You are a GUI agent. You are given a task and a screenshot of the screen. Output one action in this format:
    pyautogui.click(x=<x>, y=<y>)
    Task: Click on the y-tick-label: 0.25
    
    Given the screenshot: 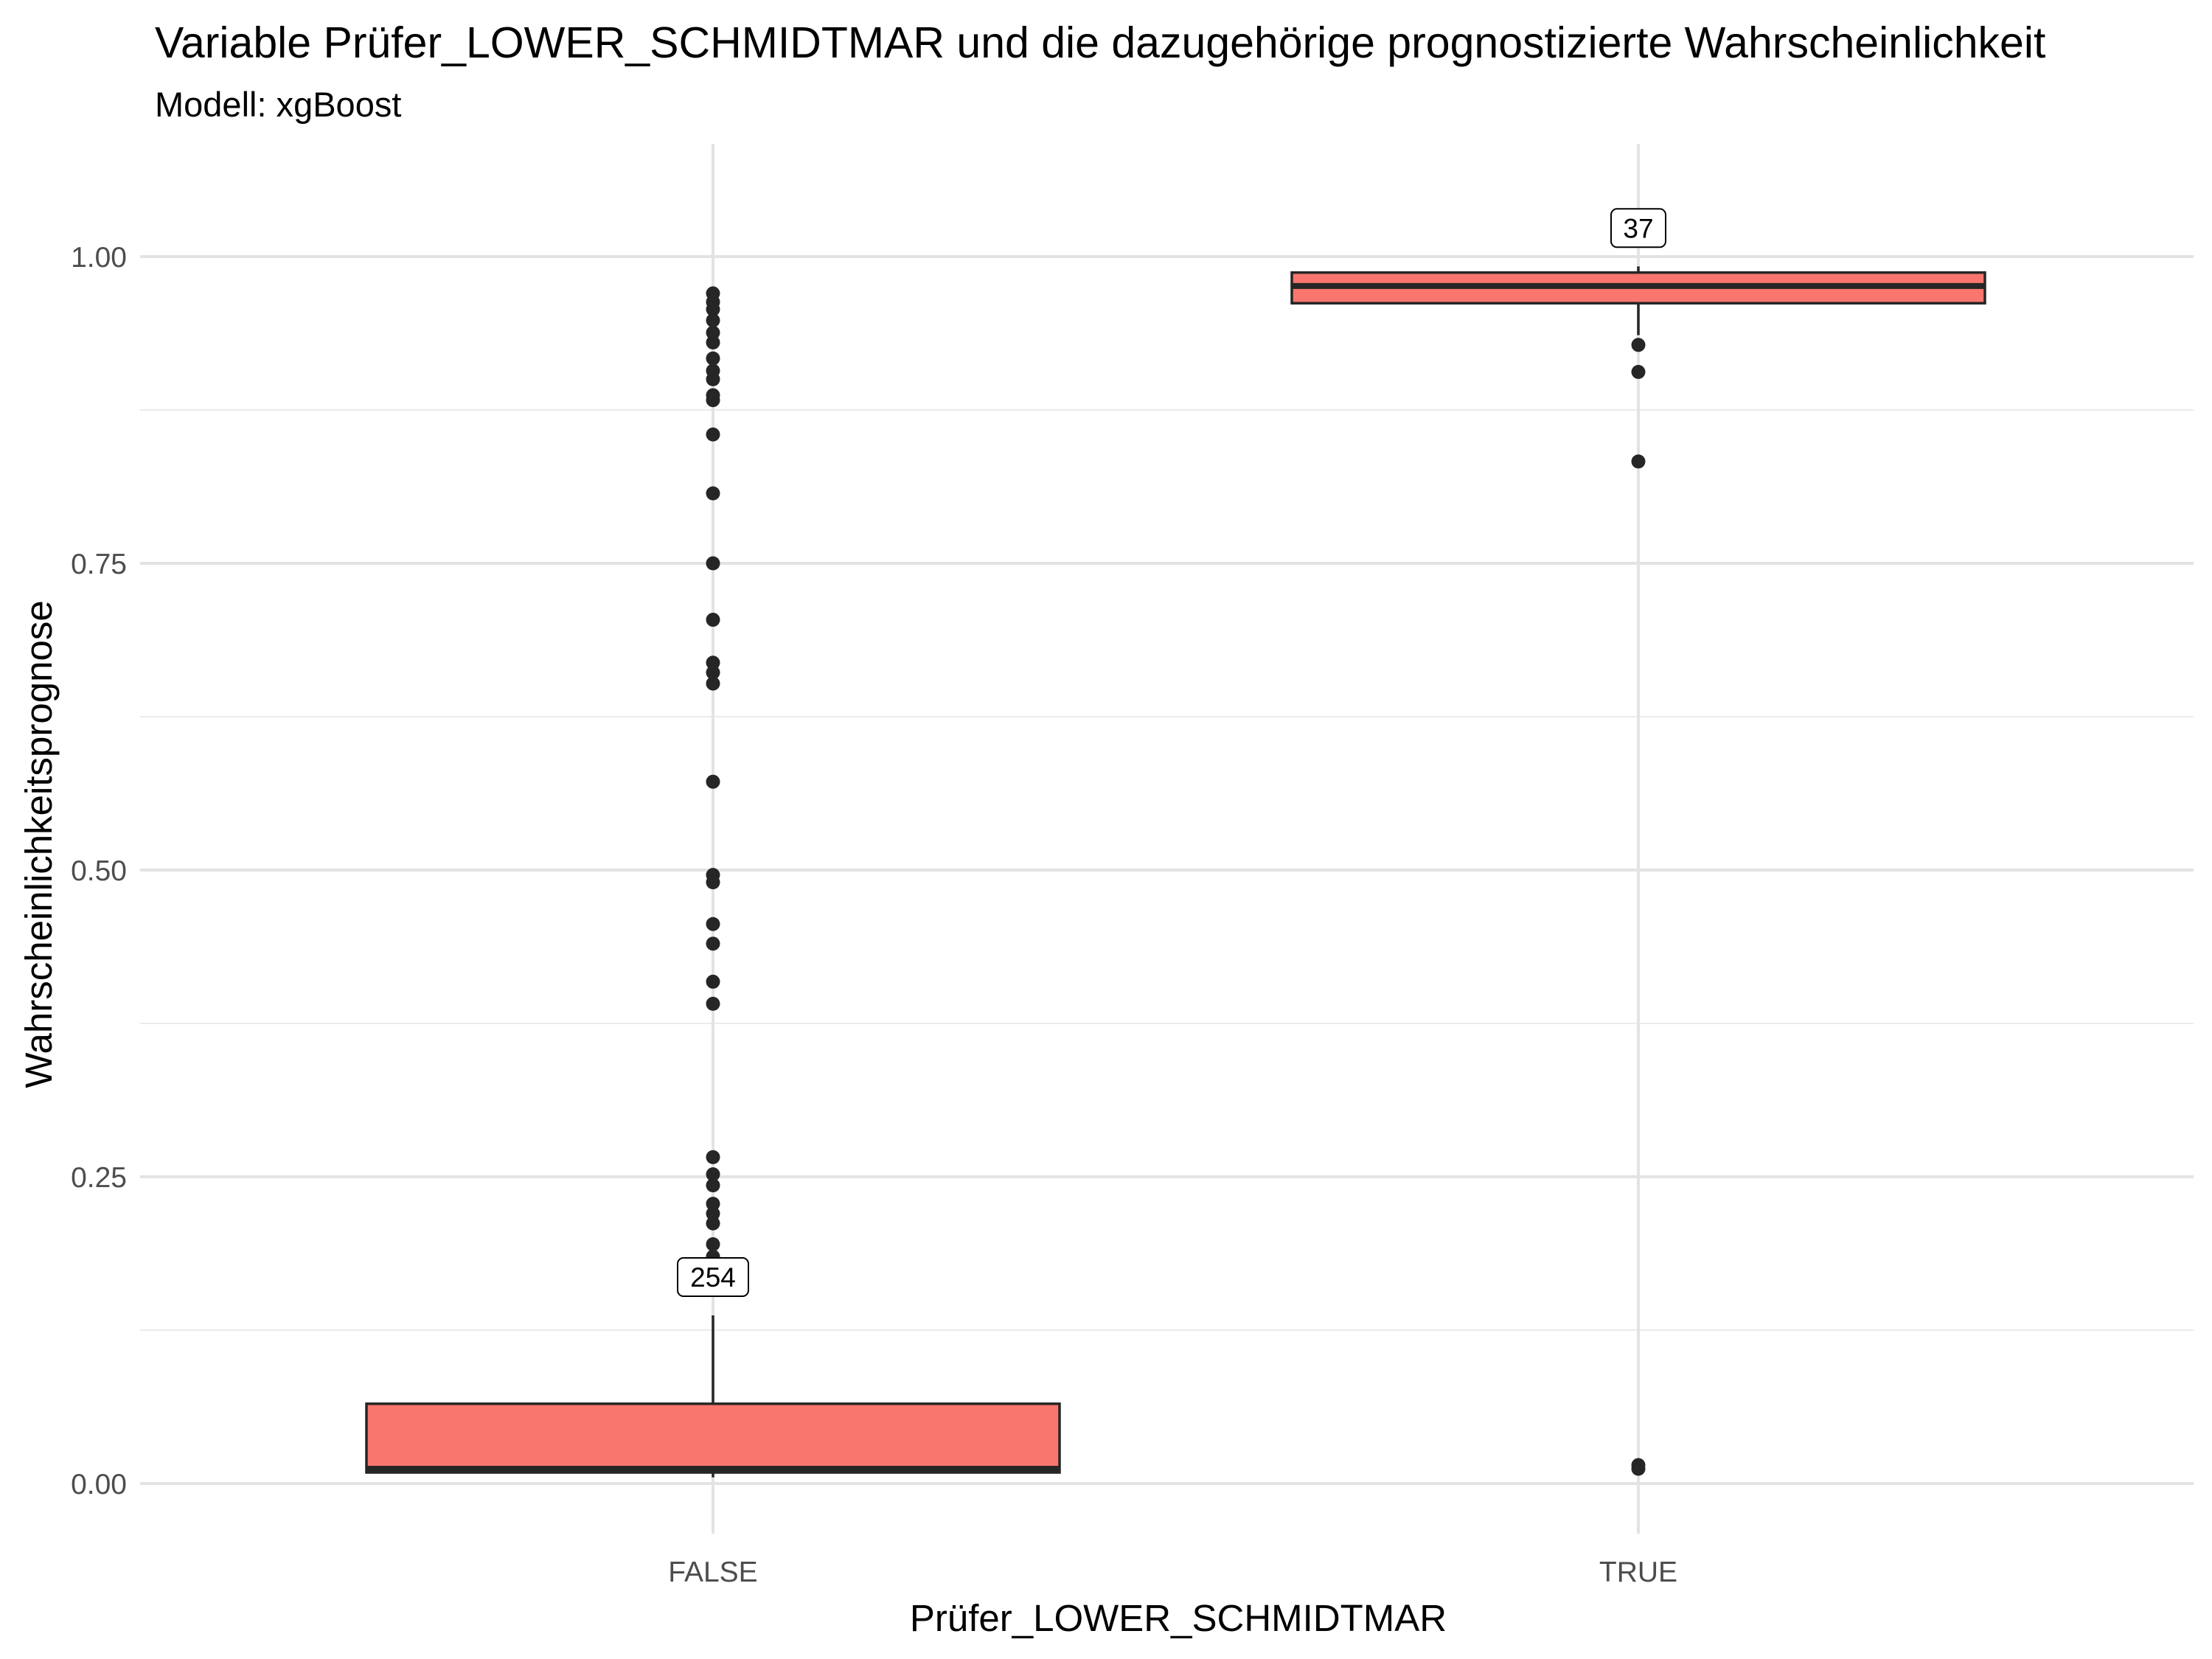 What is the action you would take?
    pyautogui.click(x=99, y=1178)
    